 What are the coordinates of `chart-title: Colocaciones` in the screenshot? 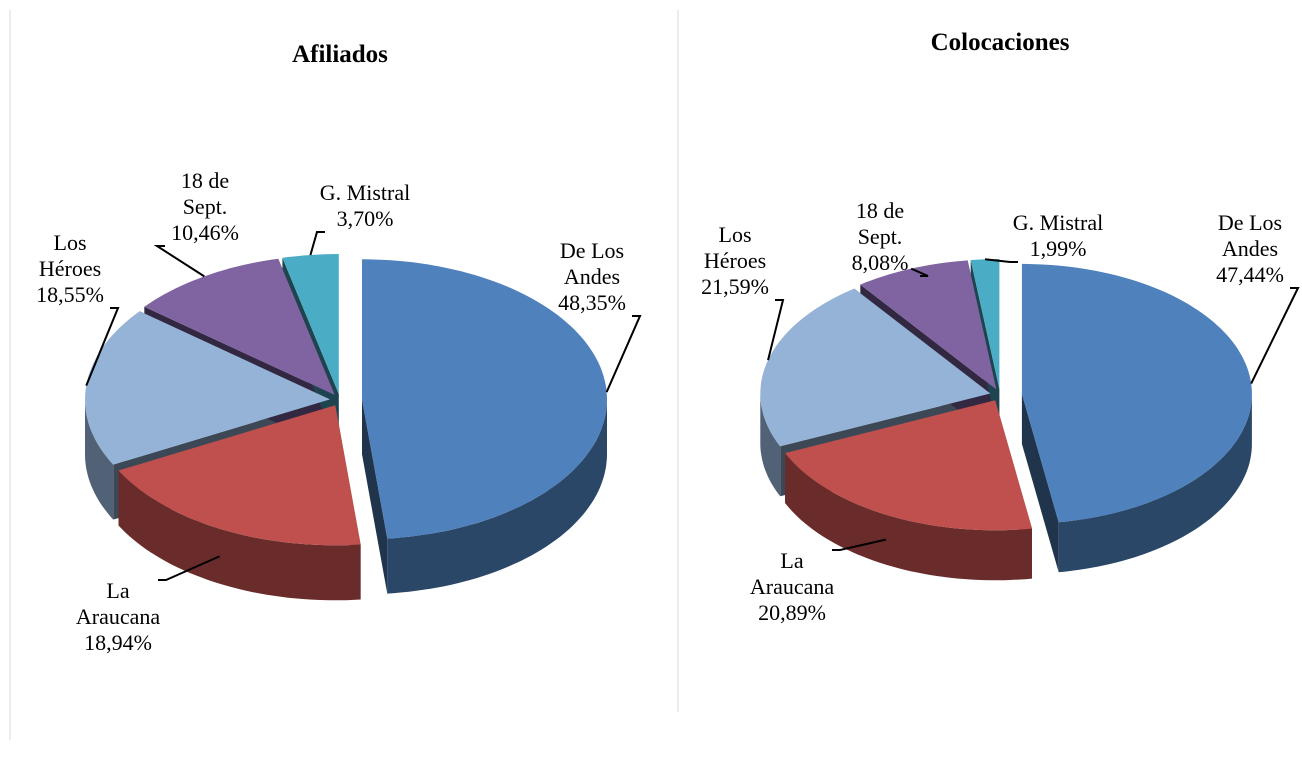 It's located at (1000, 42).